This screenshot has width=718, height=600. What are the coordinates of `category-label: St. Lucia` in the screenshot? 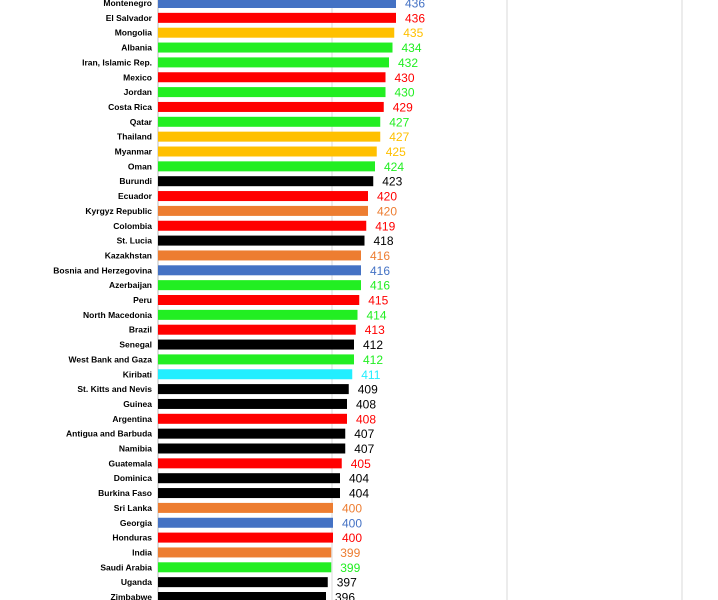 It's located at (135, 241).